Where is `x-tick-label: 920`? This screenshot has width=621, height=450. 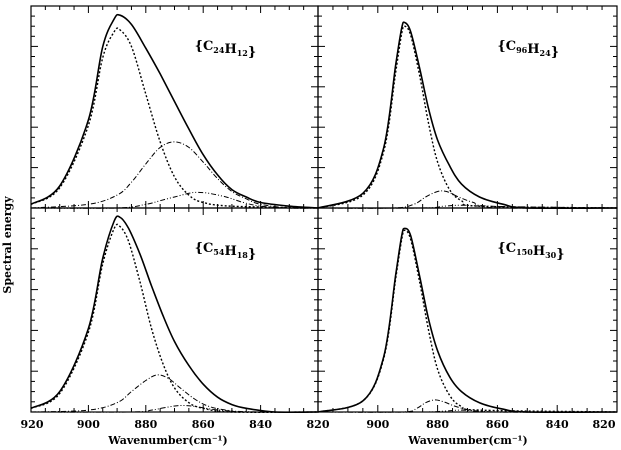
x-tick-label: 920 is located at coordinates (32, 424).